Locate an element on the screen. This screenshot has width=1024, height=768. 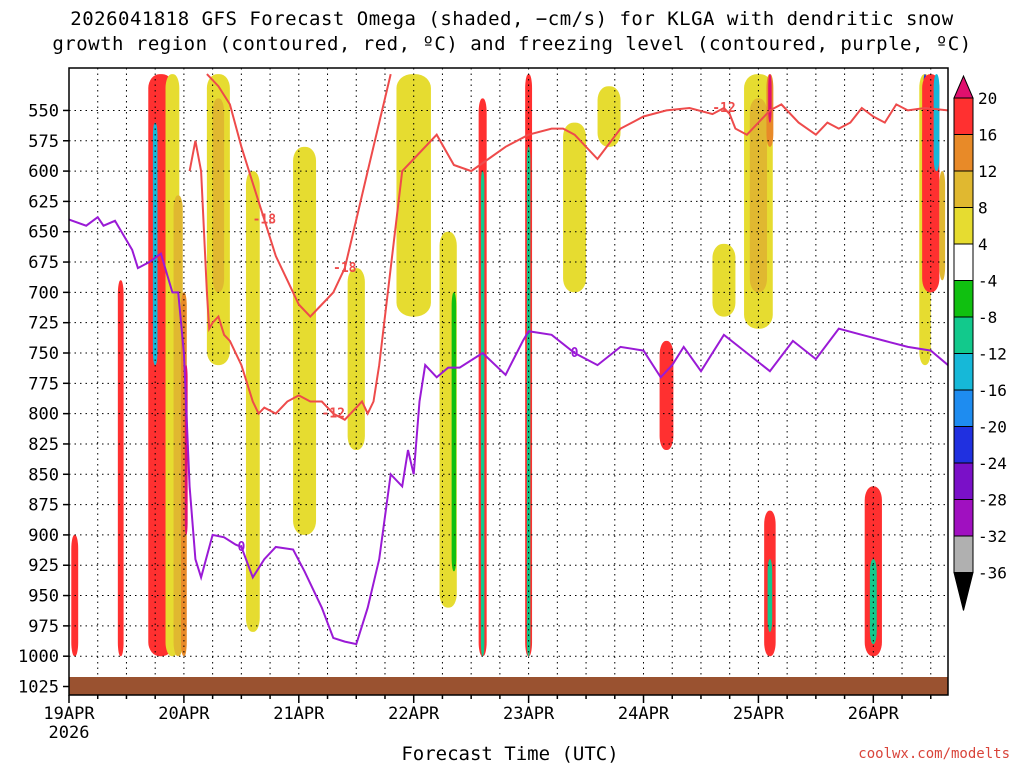
colorbar: 20 16 12 8 4 -4 -8 -12 -16 -20 -24 -28 -32 -36 is located at coordinates (980, 342).